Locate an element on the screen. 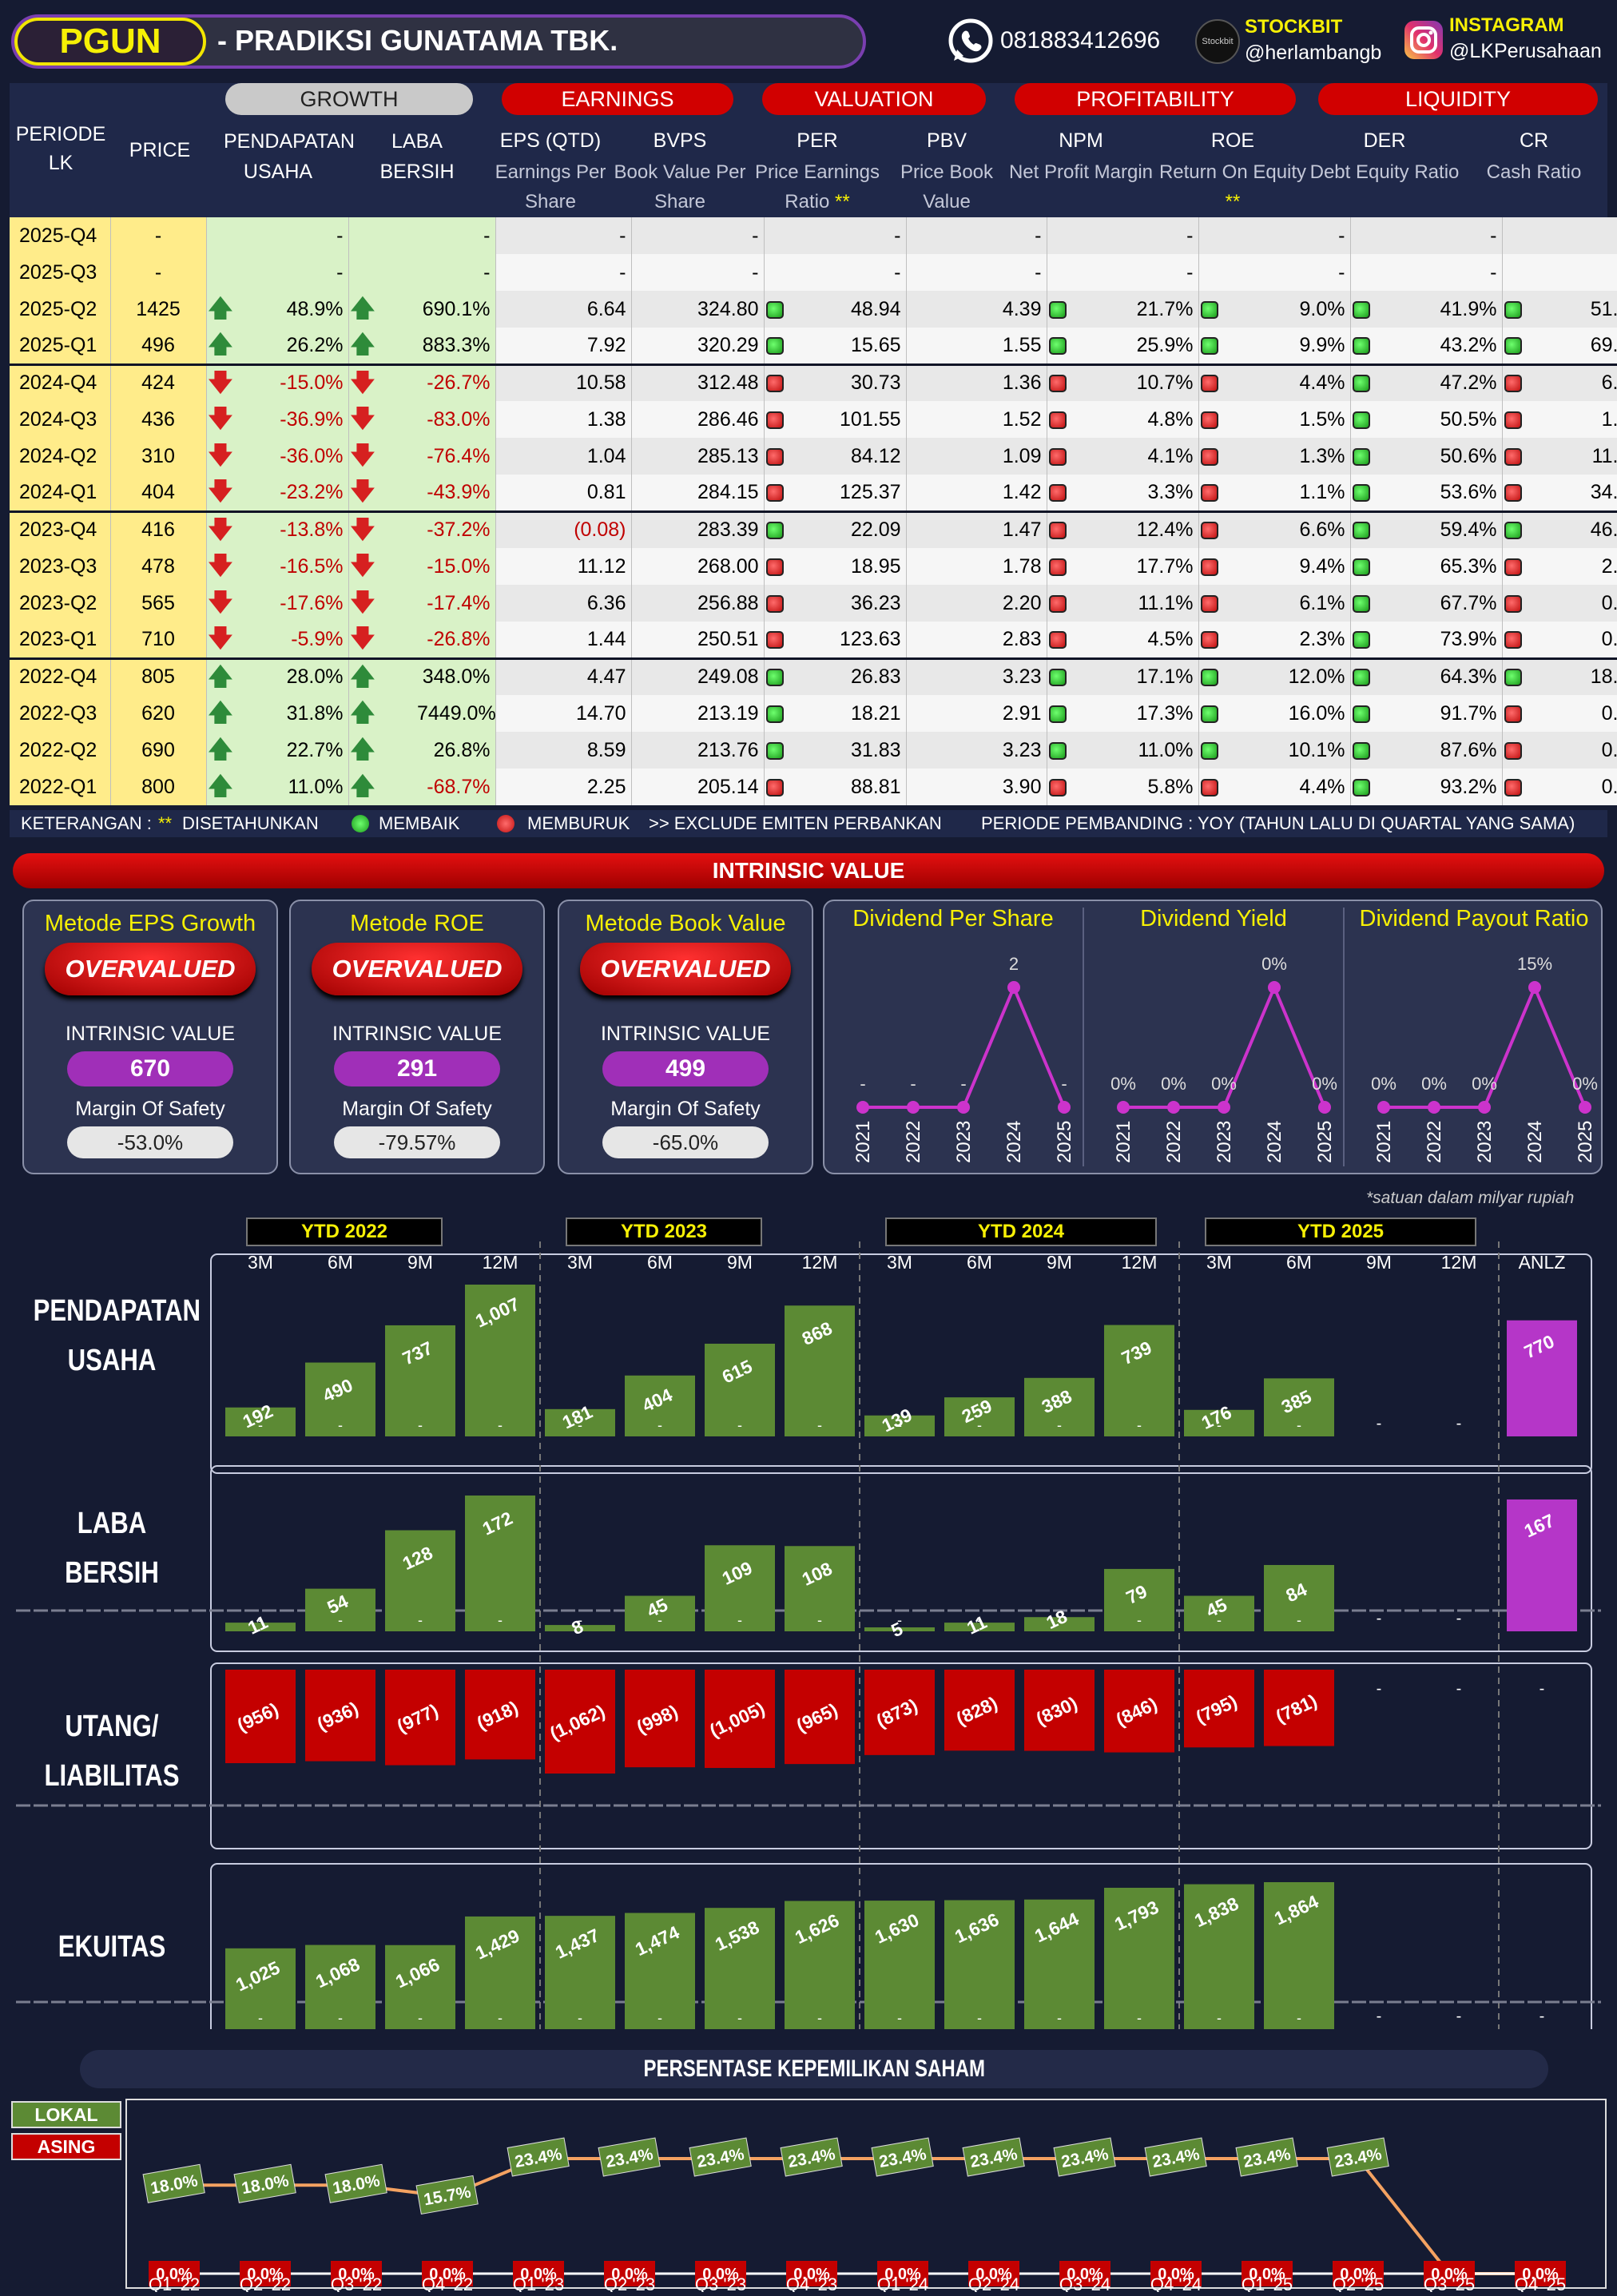  cell-np-growth: -17.4% is located at coordinates (454, 603).